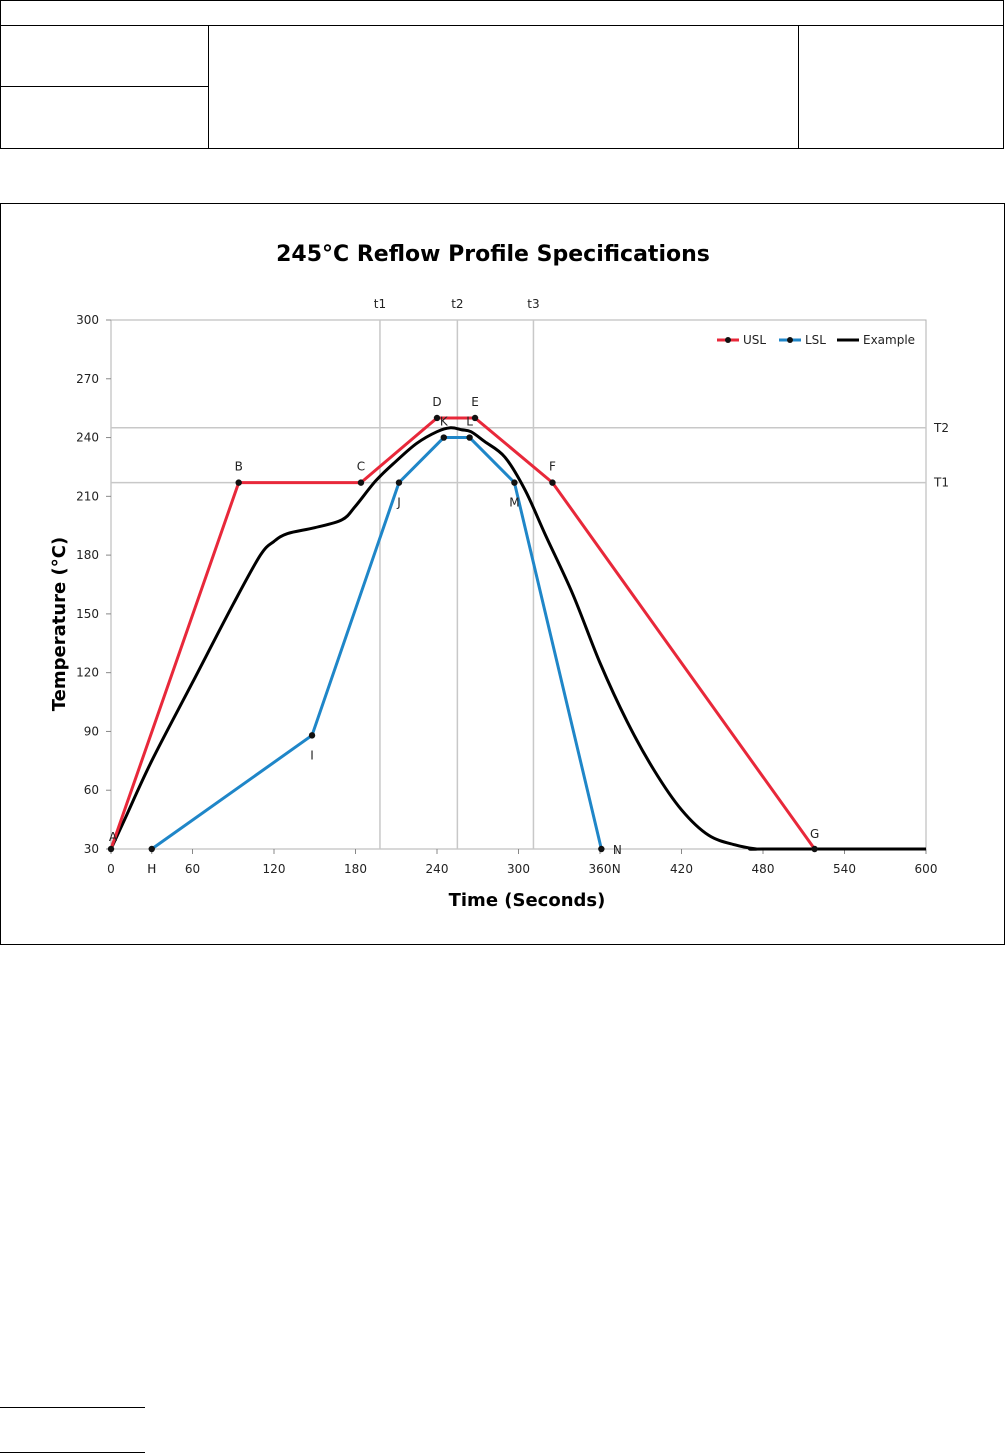 Image resolution: width=1006 pixels, height=1455 pixels. I want to click on ref-label-t1: t1, so click(380, 304).